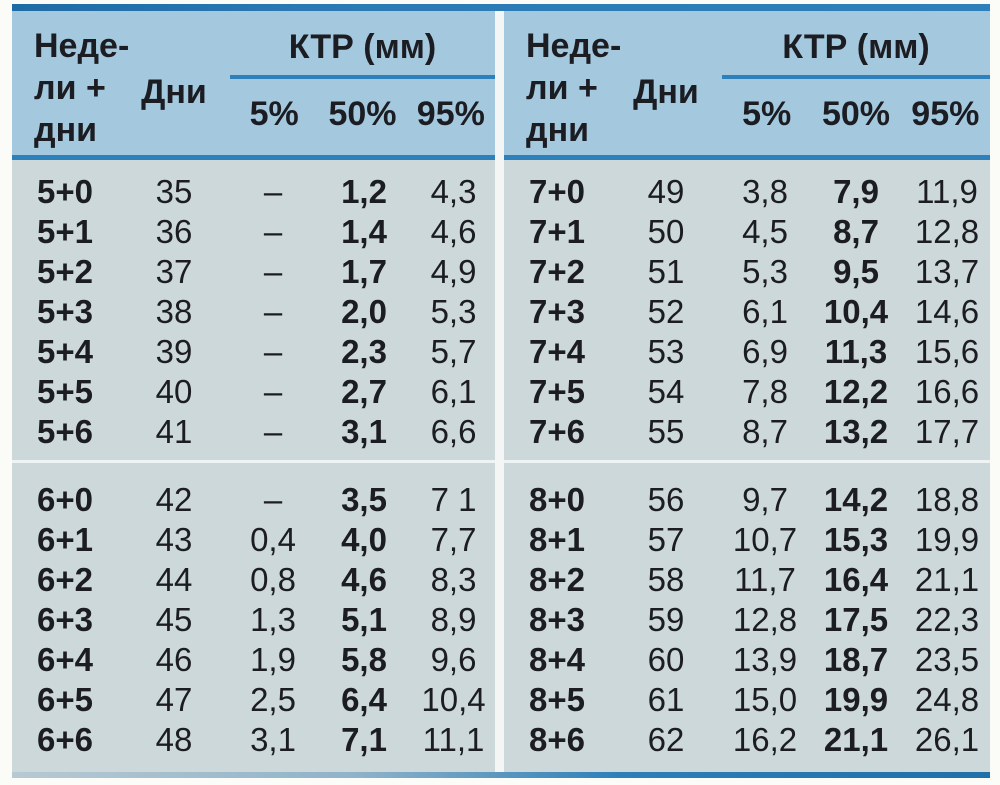 The height and width of the screenshot is (785, 1000). What do you see at coordinates (65, 699) in the screenshot?
I see `cell-weeks: 6+5` at bounding box center [65, 699].